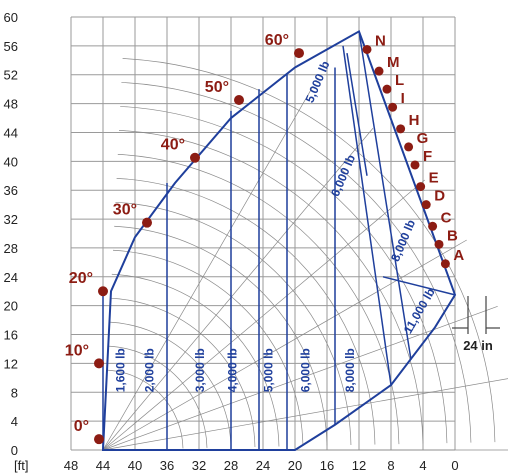  I want to click on x-axis-unit-label: [ft], so click(21, 465).